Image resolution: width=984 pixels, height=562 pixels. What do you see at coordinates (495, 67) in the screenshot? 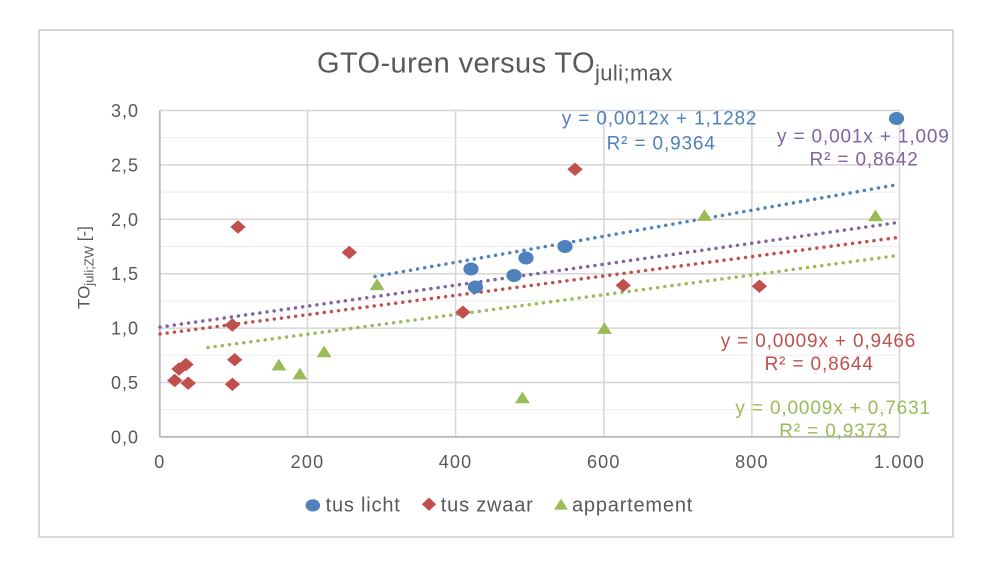
I see `svg-text: GTO-uren versus TOjuli;max` at bounding box center [495, 67].